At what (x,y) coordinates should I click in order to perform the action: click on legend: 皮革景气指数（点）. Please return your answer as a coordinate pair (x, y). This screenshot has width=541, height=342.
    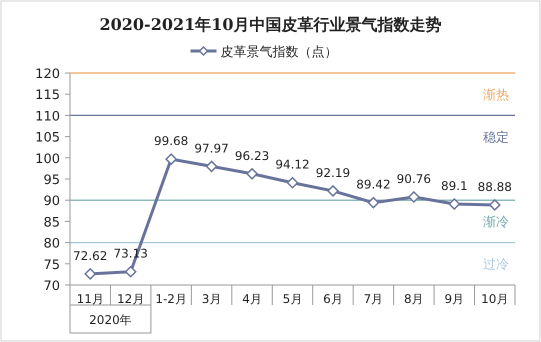
    Looking at the image, I should click on (264, 52).